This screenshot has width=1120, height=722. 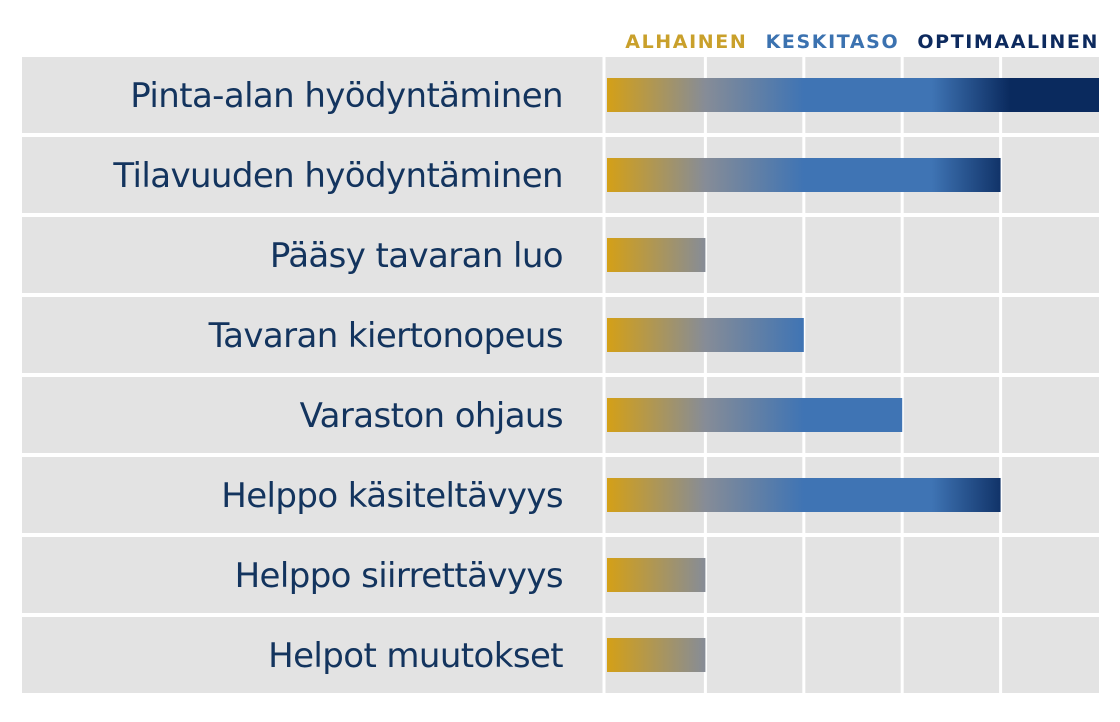 I want to click on category-label: Pääsy tavaran luo, so click(x=416, y=256).